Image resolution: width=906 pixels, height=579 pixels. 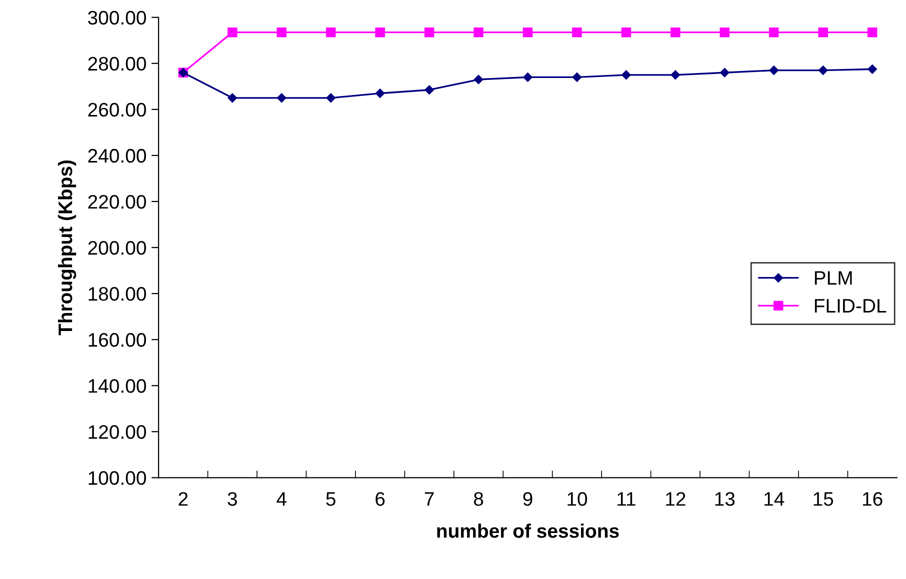 What do you see at coordinates (67, 248) in the screenshot?
I see `y-axis-title: Throughput (Kbps)` at bounding box center [67, 248].